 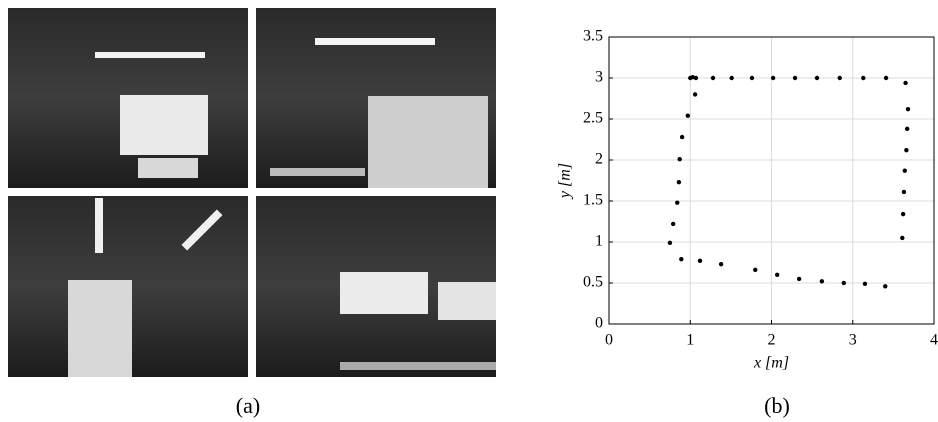 I want to click on y-axis-label: y [m], so click(x=565, y=181).